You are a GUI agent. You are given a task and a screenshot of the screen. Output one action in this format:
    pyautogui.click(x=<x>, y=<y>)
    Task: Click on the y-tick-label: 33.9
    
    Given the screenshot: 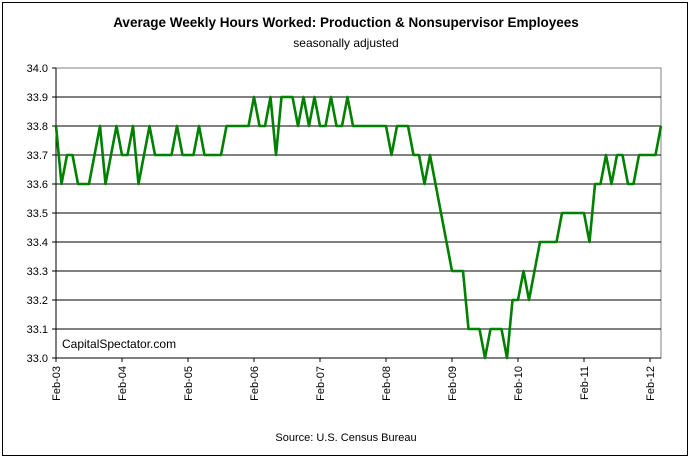 What is the action you would take?
    pyautogui.click(x=37, y=98)
    